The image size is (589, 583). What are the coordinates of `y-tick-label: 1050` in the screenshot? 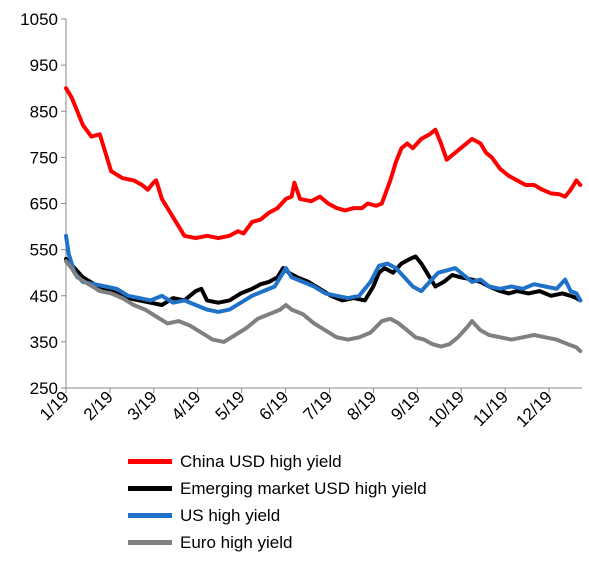 It's located at (39, 19).